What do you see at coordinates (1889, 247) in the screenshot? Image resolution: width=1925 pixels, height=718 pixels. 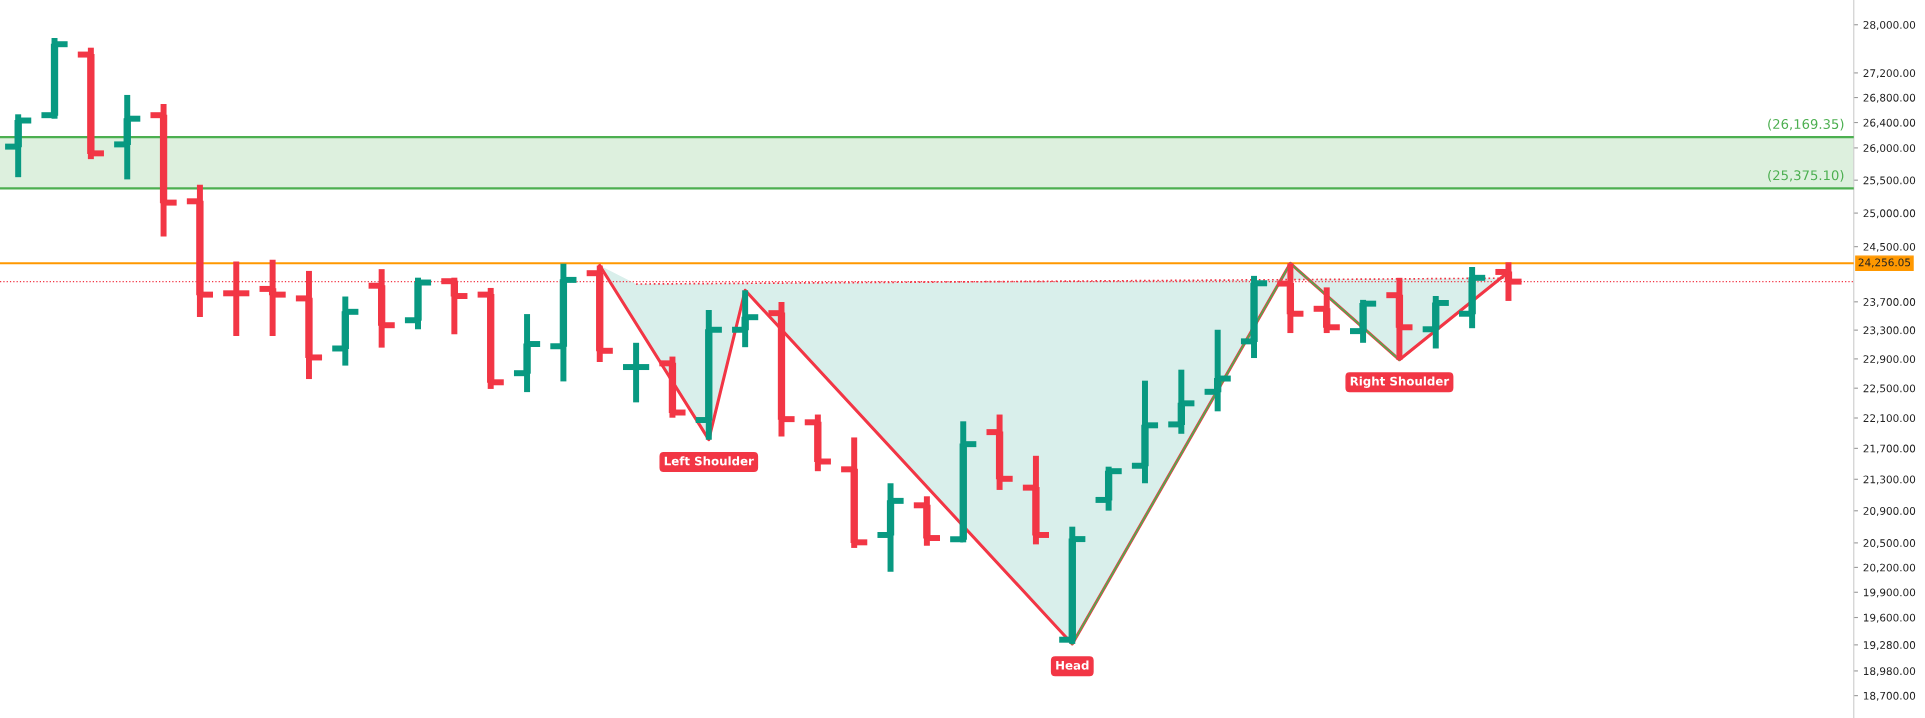 I see `y-tick-label: 24,500.00` at bounding box center [1889, 247].